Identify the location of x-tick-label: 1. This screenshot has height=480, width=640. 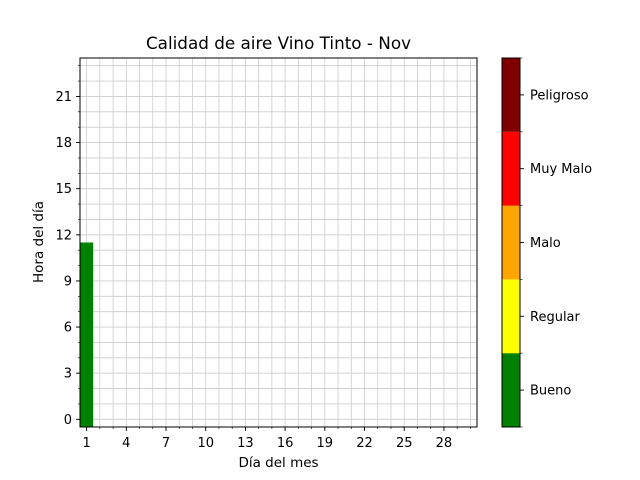
(86, 443).